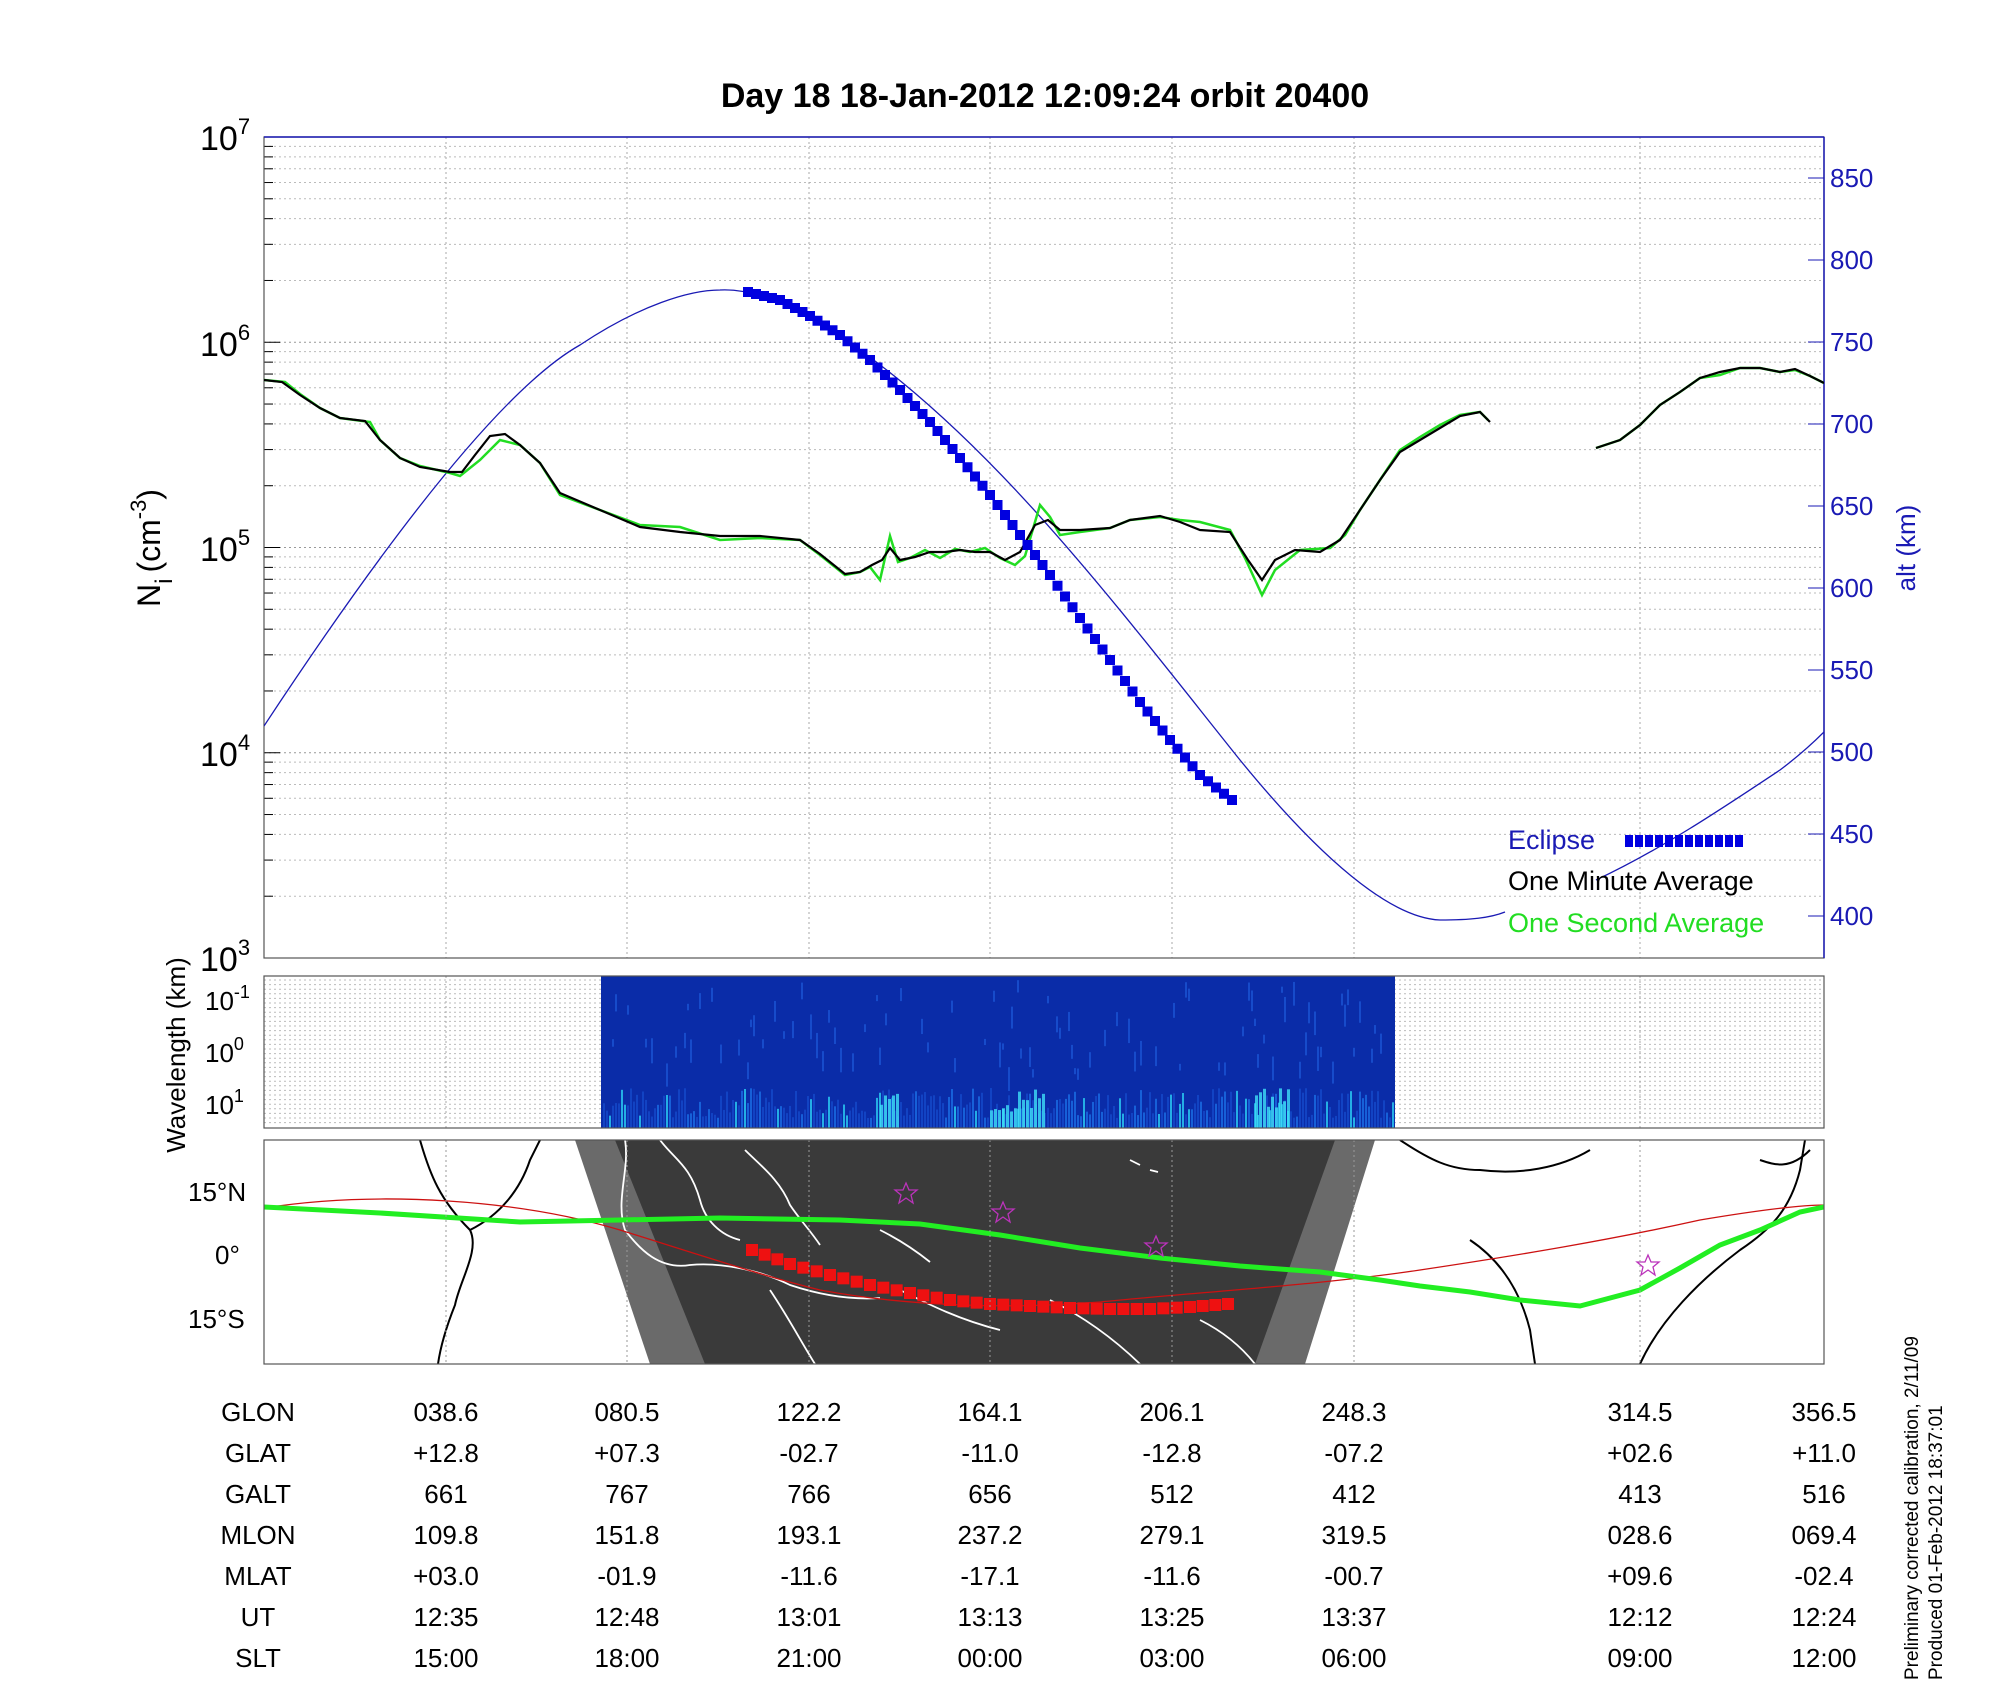 This screenshot has width=2000, height=1700. I want to click on table-cell: 412, so click(1353, 1494).